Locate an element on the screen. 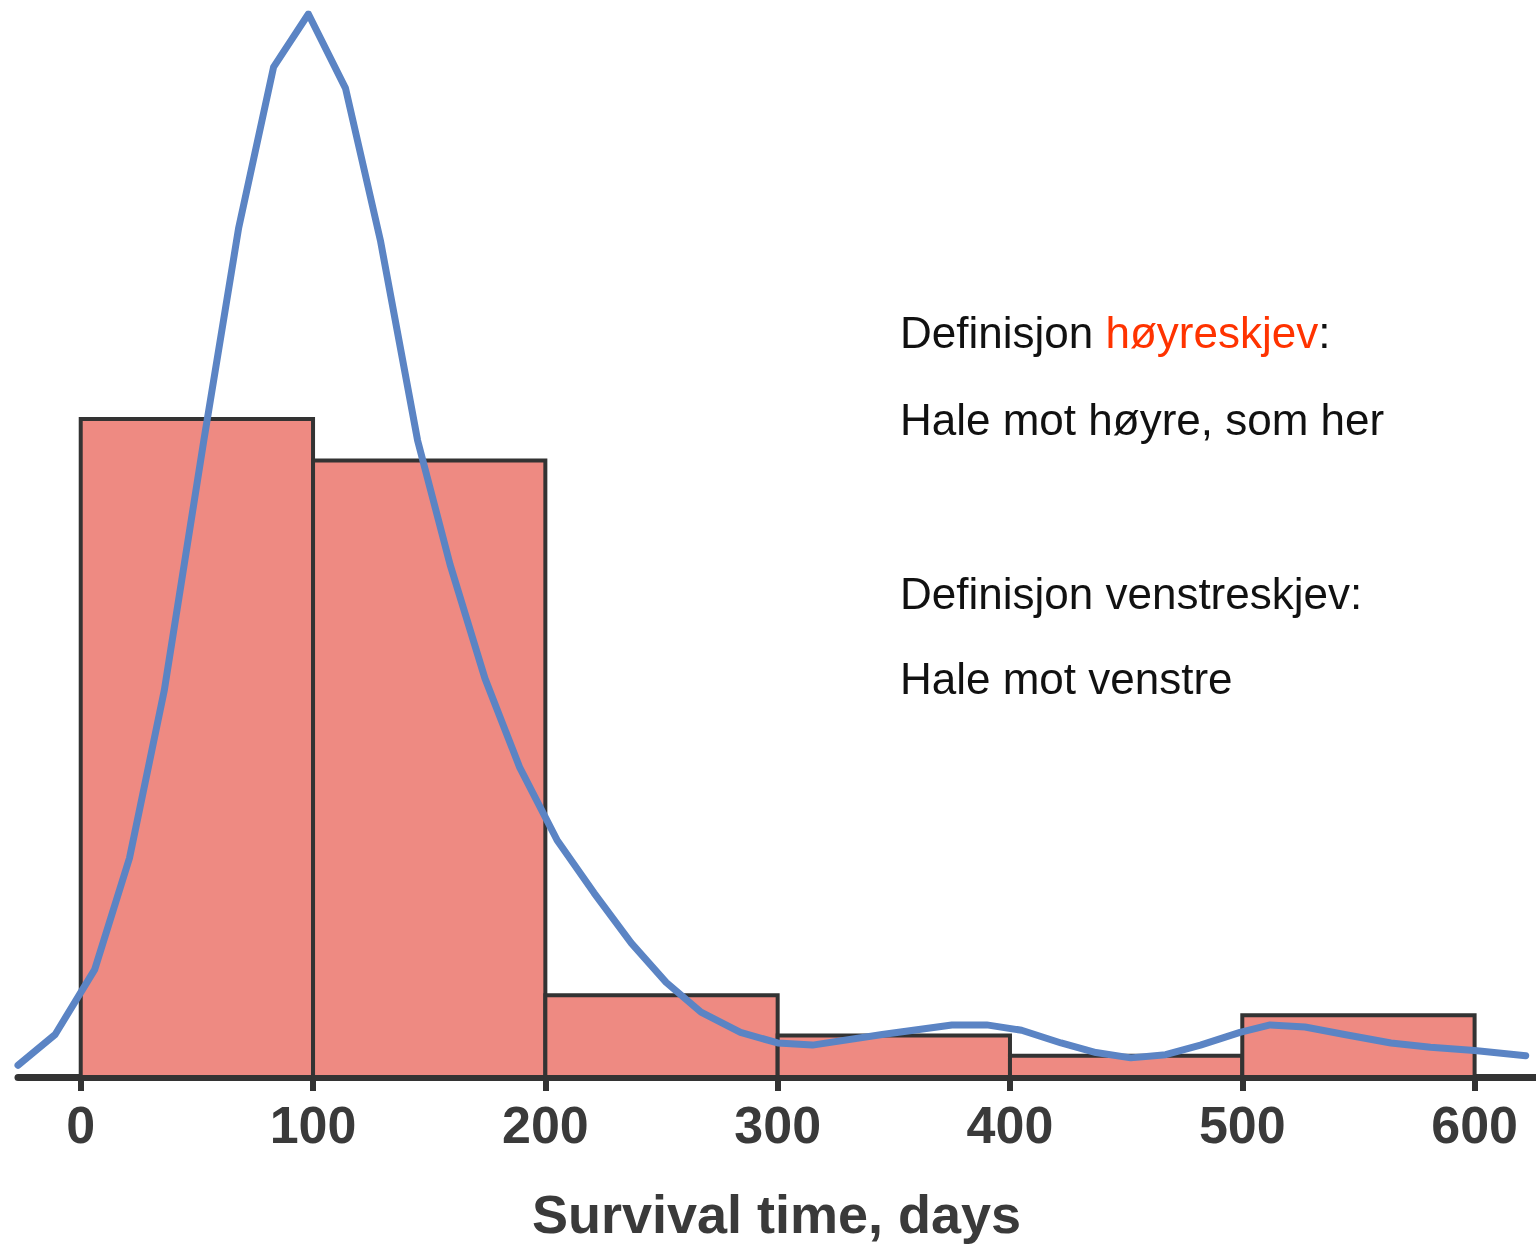  x-tick-label: 400 is located at coordinates (1010, 1125).